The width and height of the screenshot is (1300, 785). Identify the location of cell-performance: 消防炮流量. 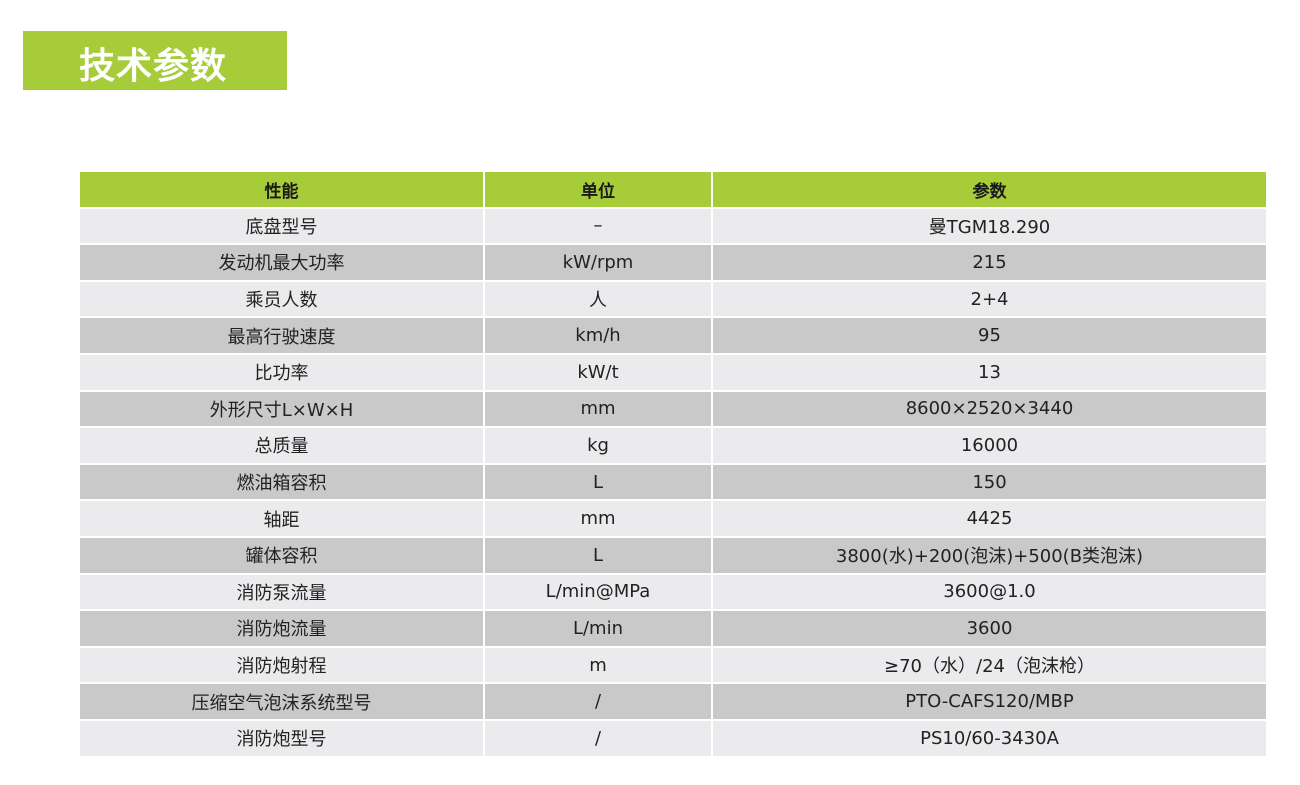
(281, 628).